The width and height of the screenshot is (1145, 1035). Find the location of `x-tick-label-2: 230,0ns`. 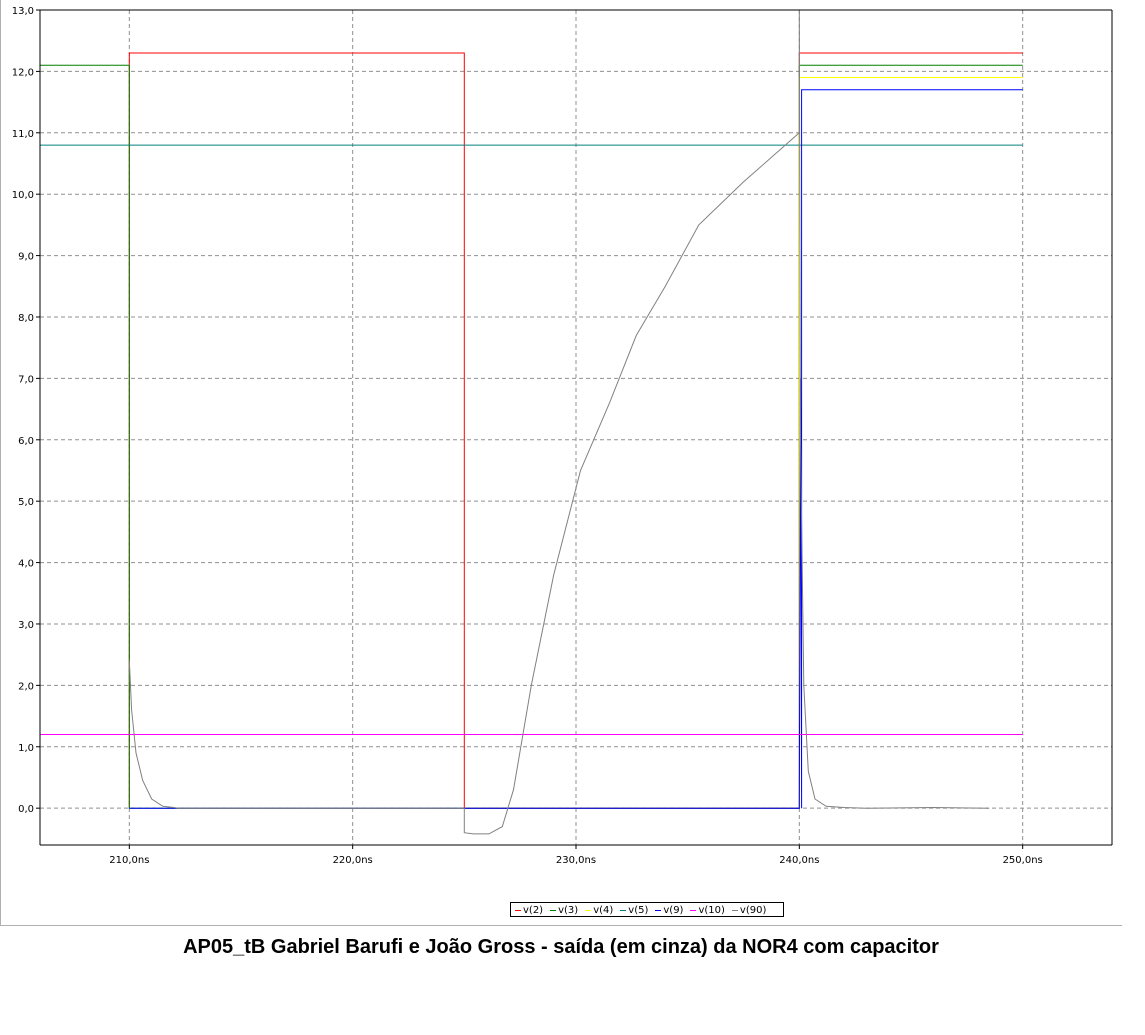

x-tick-label-2: 230,0ns is located at coordinates (576, 860).